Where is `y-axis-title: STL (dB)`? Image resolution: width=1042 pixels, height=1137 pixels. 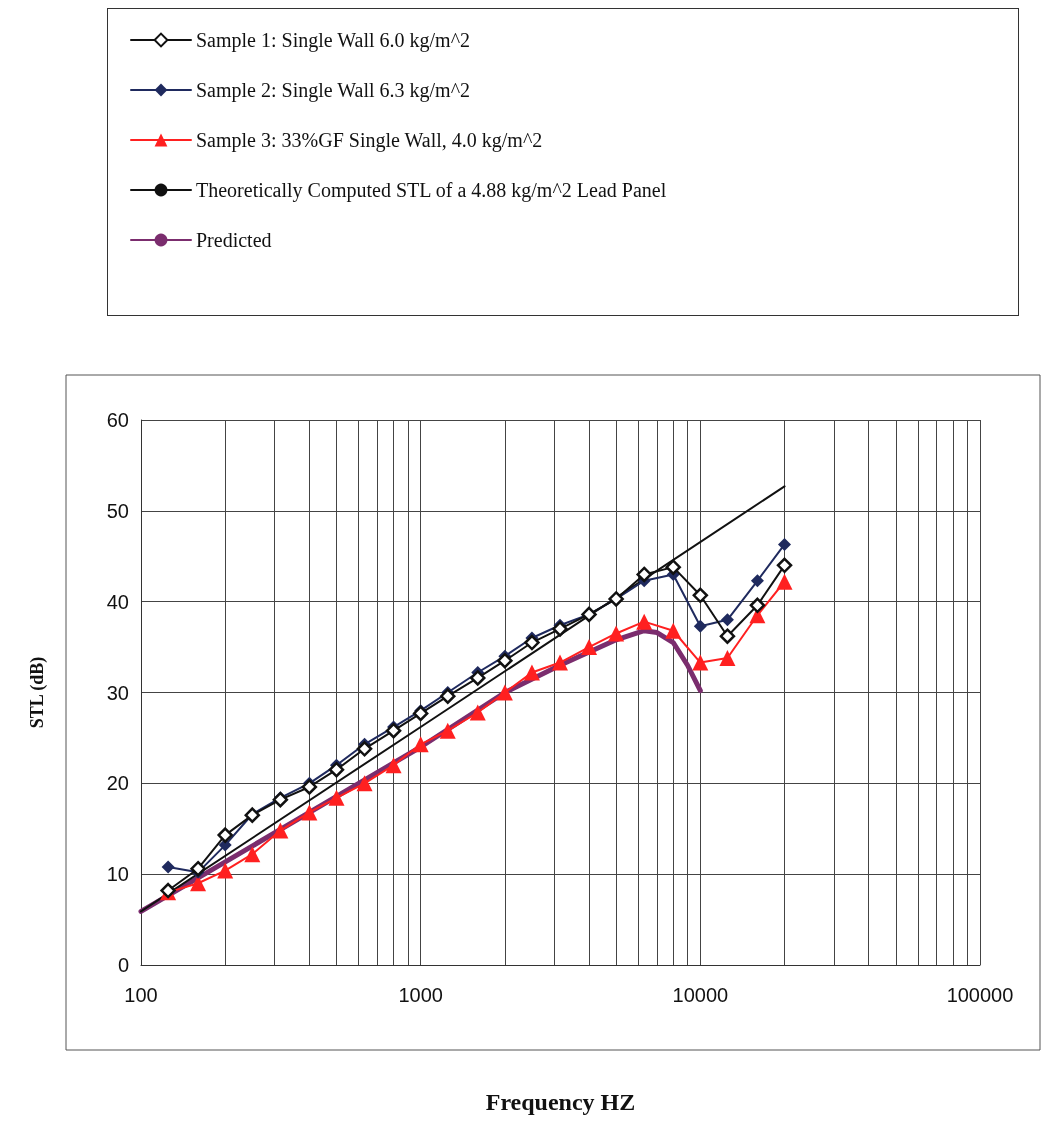 y-axis-title: STL (dB) is located at coordinates (37, 692).